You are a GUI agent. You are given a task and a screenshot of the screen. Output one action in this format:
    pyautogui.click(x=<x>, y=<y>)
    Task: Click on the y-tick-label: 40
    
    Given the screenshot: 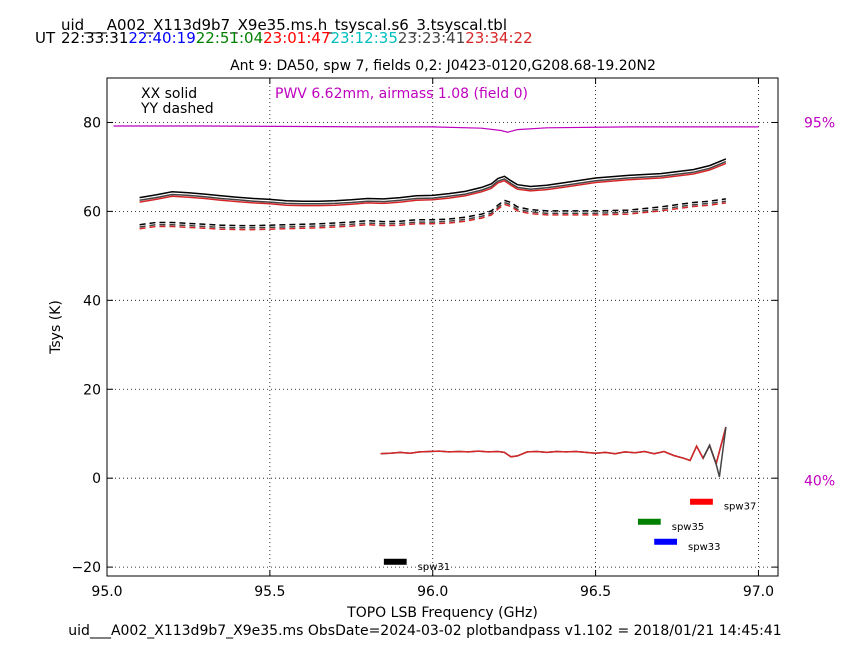 What is the action you would take?
    pyautogui.click(x=92, y=301)
    